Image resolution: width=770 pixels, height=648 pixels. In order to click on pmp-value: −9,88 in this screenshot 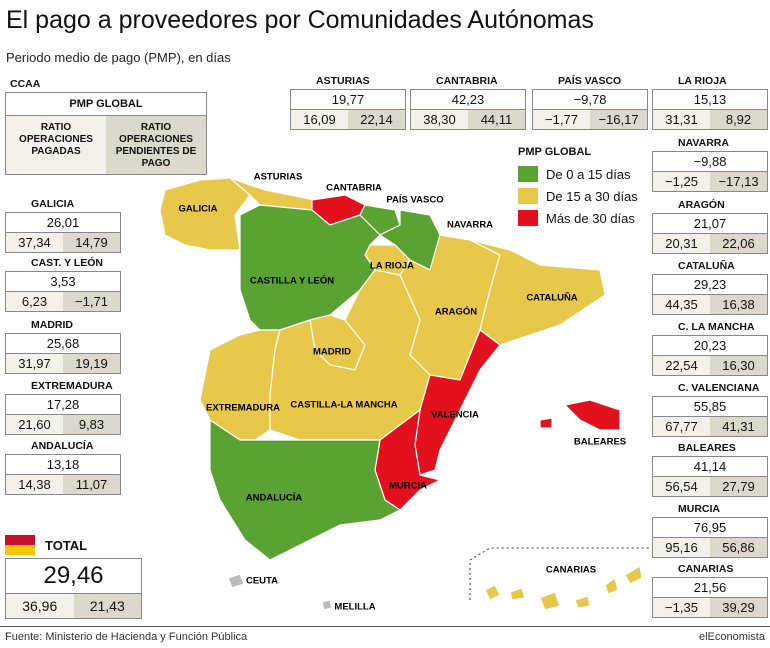, I will do `click(710, 161)`.